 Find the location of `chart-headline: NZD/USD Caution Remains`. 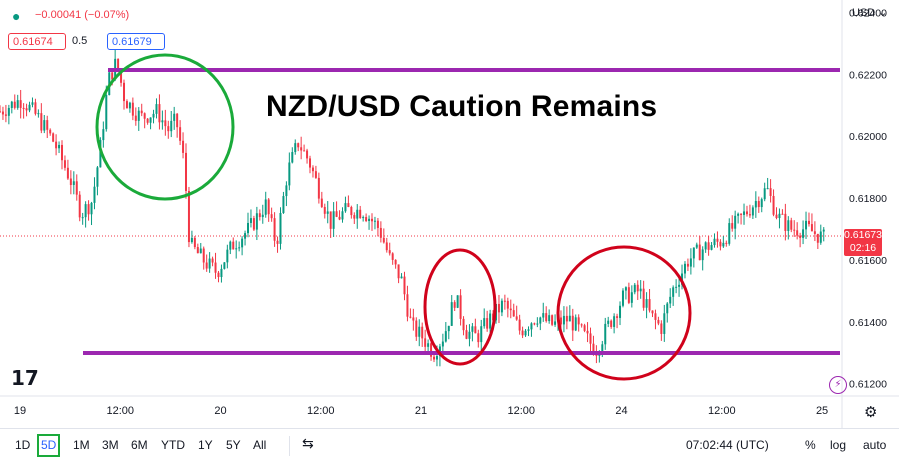

chart-headline: NZD/USD Caution Remains is located at coordinates (462, 106).